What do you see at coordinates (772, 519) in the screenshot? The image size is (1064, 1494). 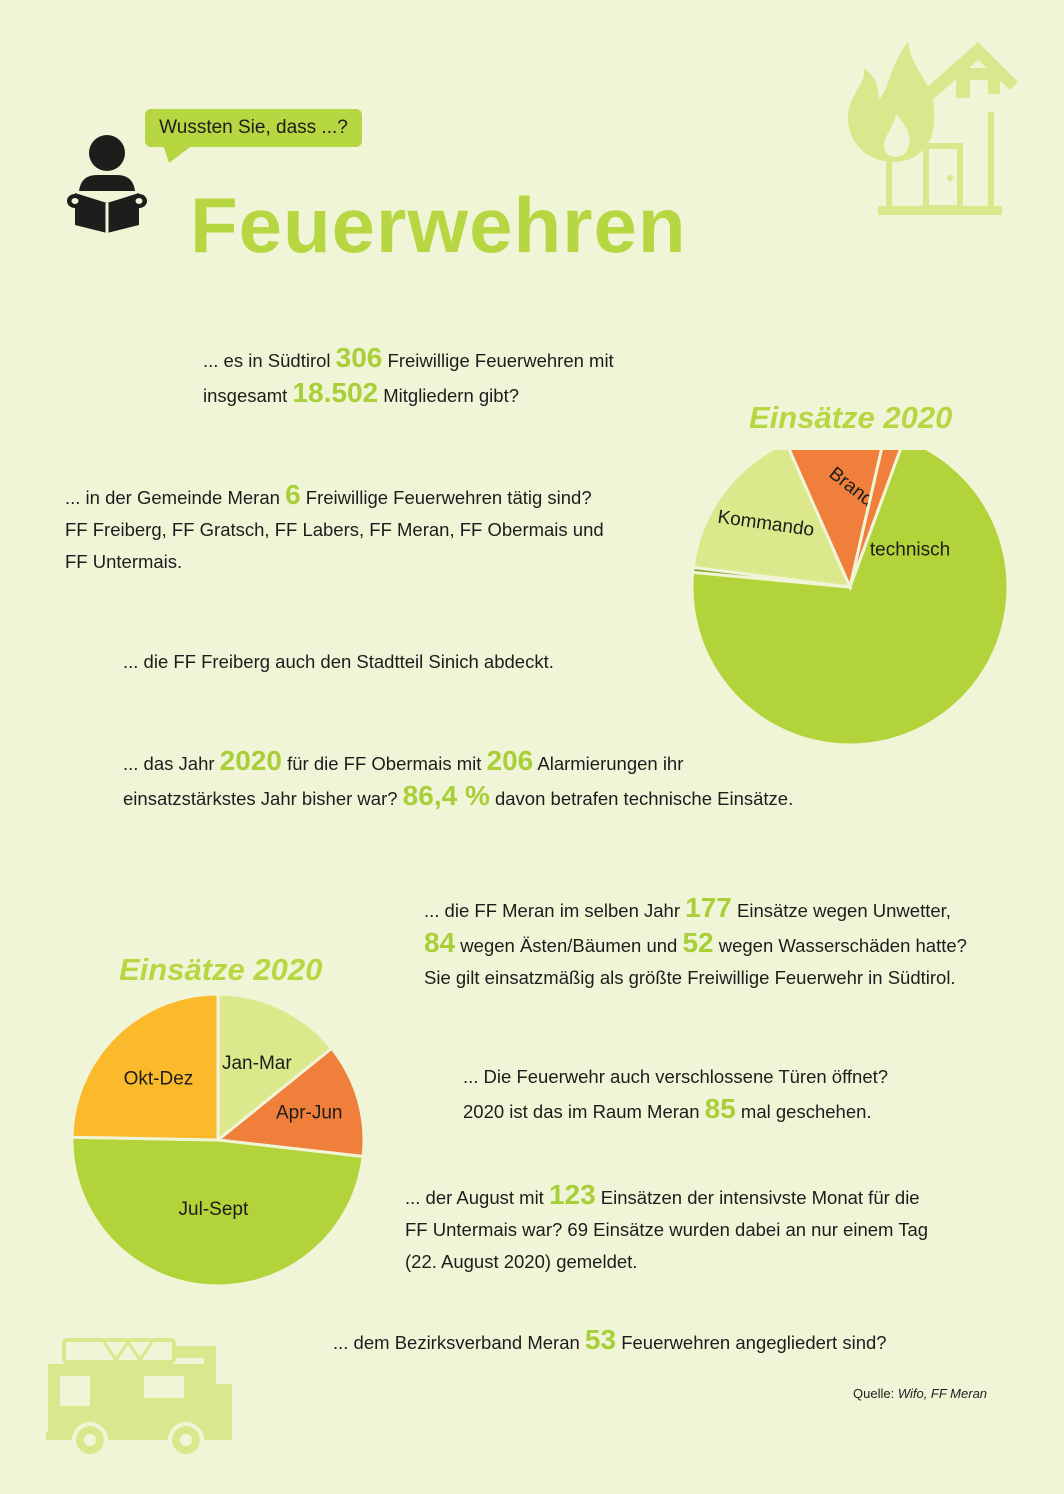 I see `pie-slice-kommando` at bounding box center [772, 519].